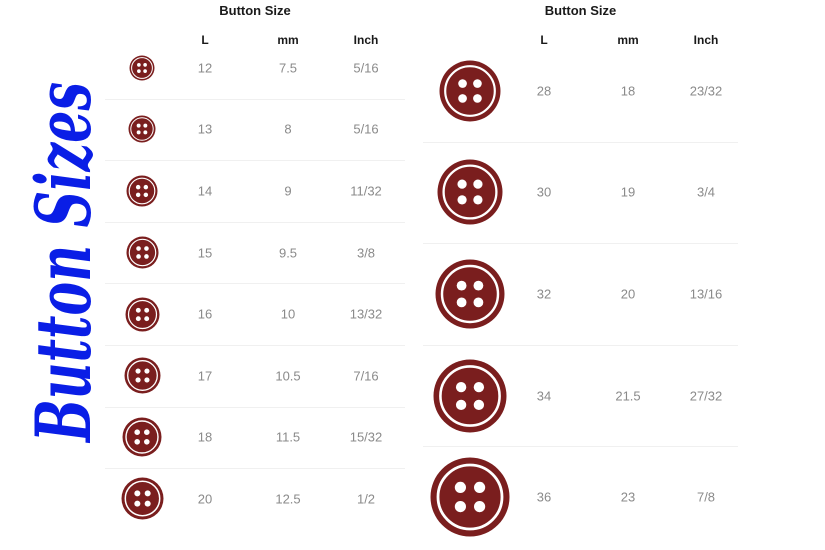 The image size is (825, 550). I want to click on table-row: 14 9 11/32, so click(255, 191).